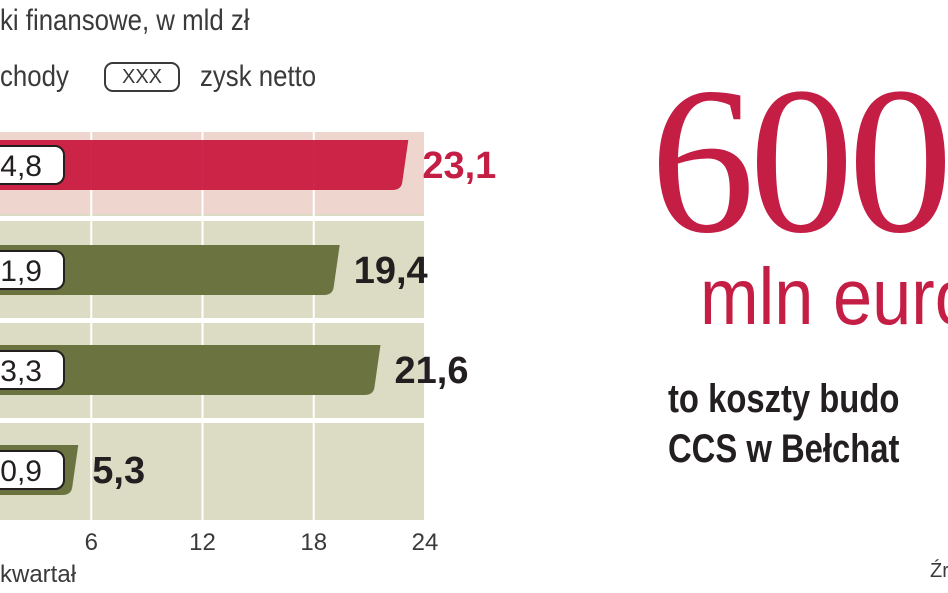  I want to click on profit-label-3: 0,9, so click(21, 471).